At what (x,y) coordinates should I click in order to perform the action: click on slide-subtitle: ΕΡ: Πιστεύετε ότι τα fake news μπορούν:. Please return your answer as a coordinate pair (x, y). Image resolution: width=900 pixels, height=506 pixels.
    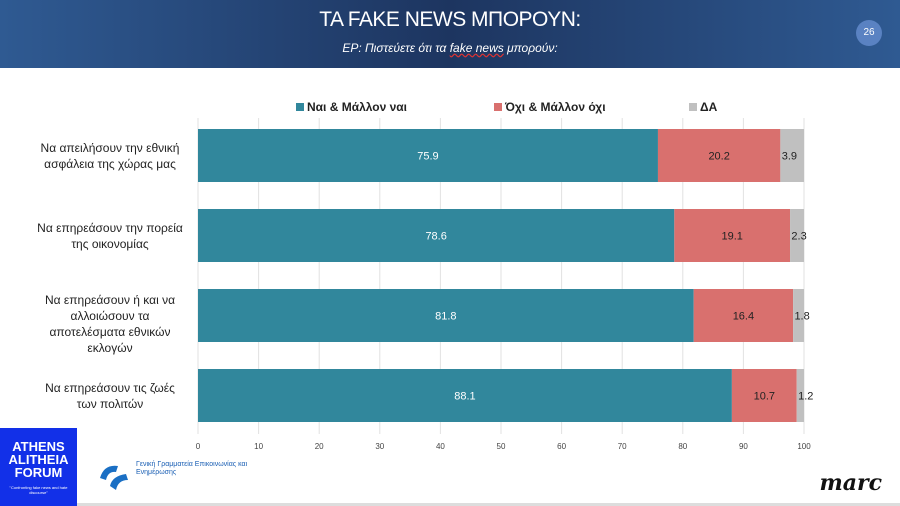
    Looking at the image, I should click on (450, 48).